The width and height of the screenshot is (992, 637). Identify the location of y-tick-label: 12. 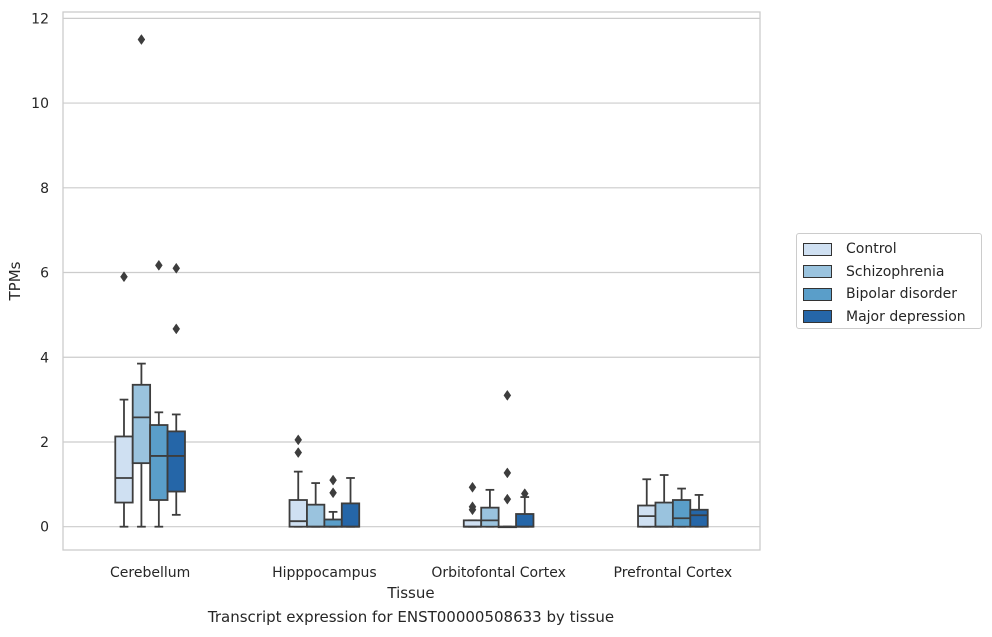
(40, 19).